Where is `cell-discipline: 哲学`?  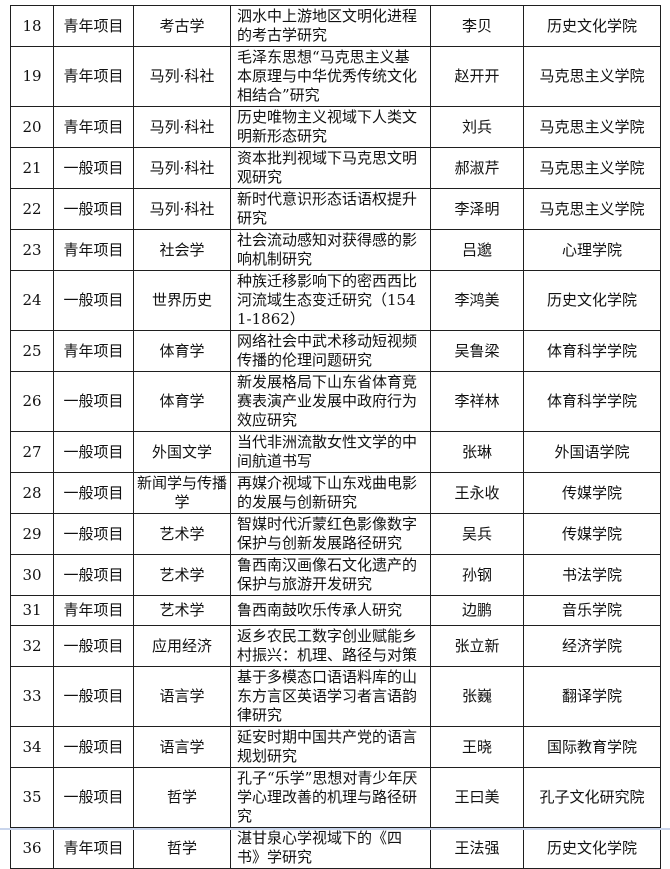 cell-discipline: 哲学 is located at coordinates (182, 848).